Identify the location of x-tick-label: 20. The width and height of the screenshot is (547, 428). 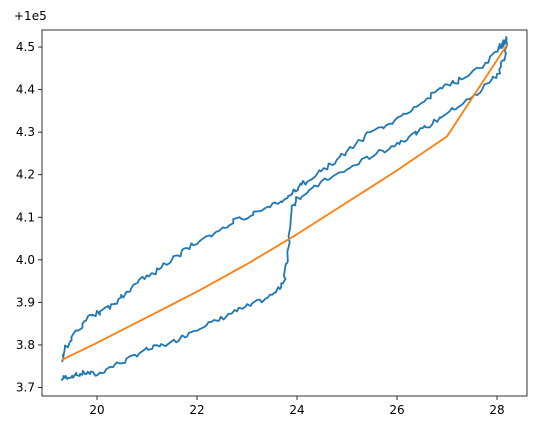
(96, 410).